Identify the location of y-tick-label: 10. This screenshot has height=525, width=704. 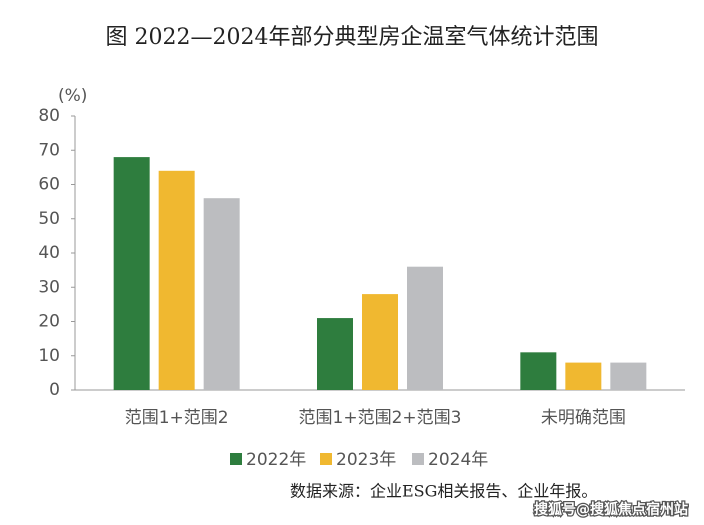
(49, 356).